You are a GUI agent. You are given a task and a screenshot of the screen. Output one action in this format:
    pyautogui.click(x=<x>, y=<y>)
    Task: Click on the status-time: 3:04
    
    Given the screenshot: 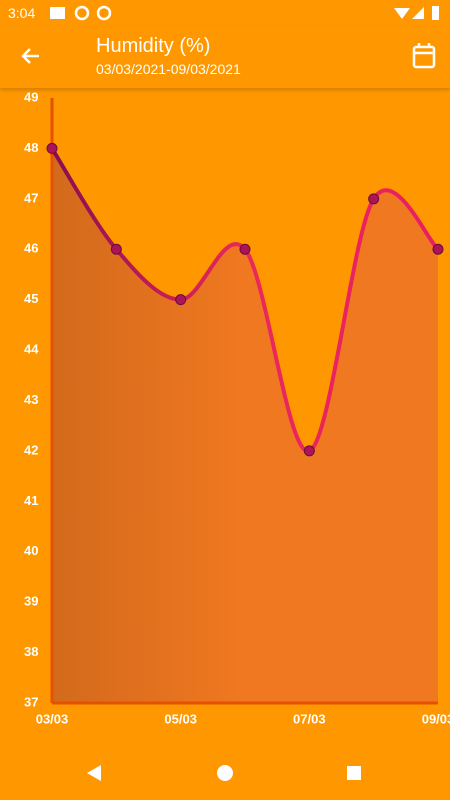 What is the action you would take?
    pyautogui.click(x=22, y=13)
    